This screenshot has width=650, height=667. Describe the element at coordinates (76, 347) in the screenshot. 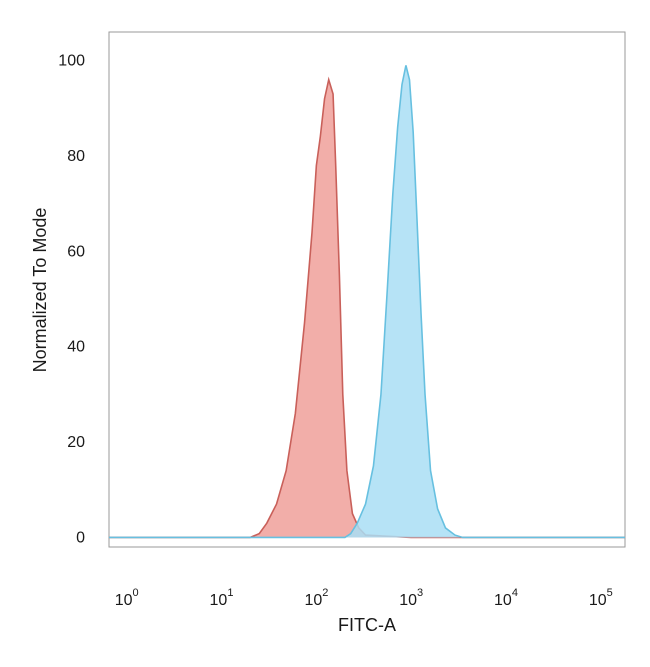

I see `y-tick-label: 40` at that location.